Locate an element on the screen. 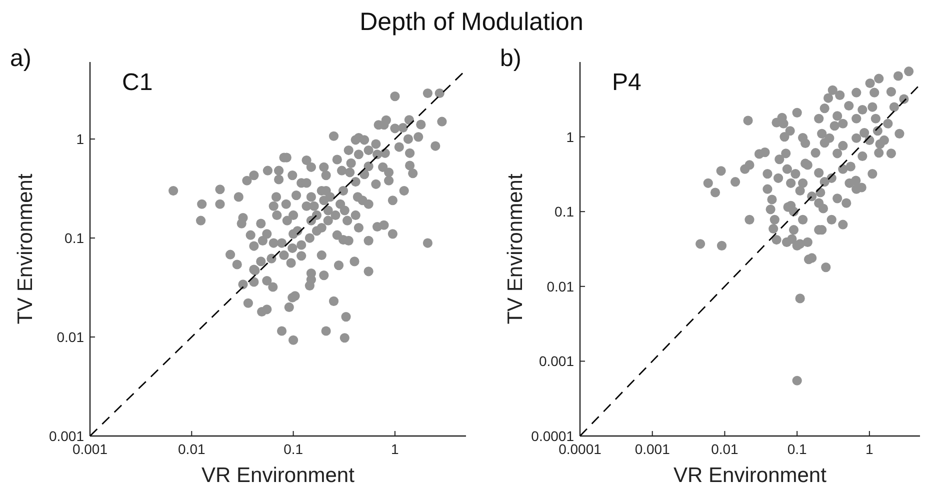 This screenshot has width=943, height=500. text: b) is located at coordinates (511, 58).